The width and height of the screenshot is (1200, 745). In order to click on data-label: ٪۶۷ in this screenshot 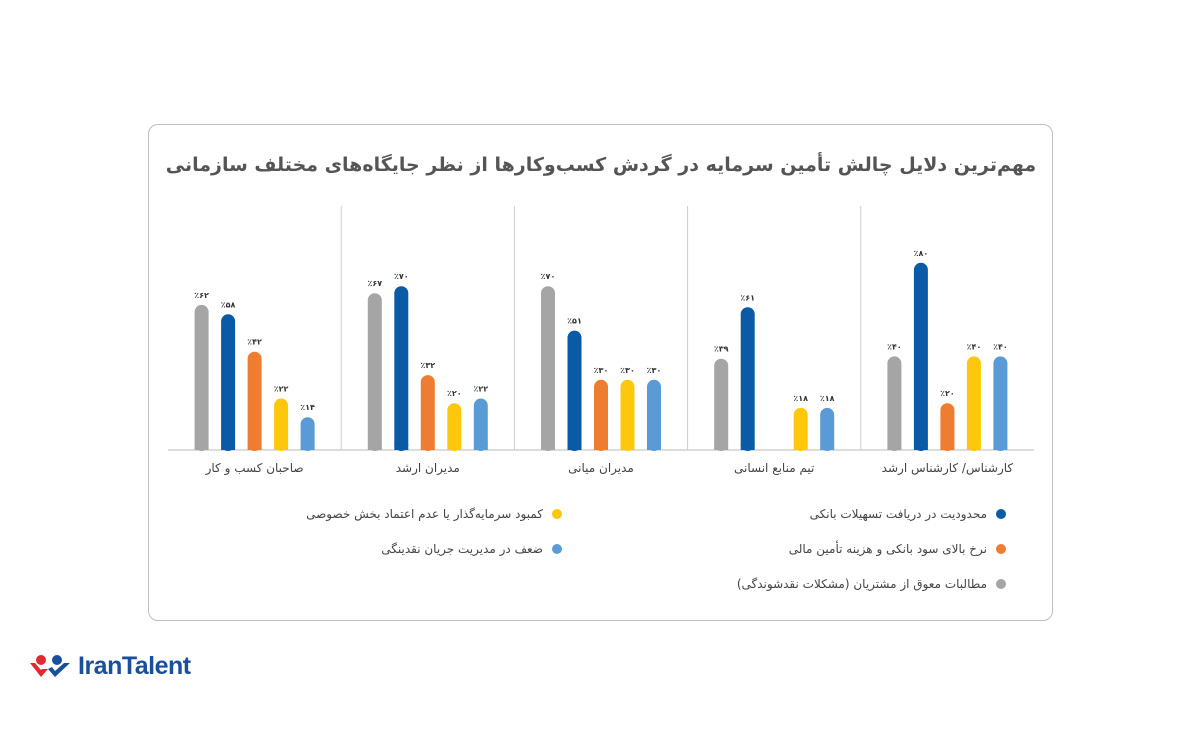, I will do `click(374, 283)`.